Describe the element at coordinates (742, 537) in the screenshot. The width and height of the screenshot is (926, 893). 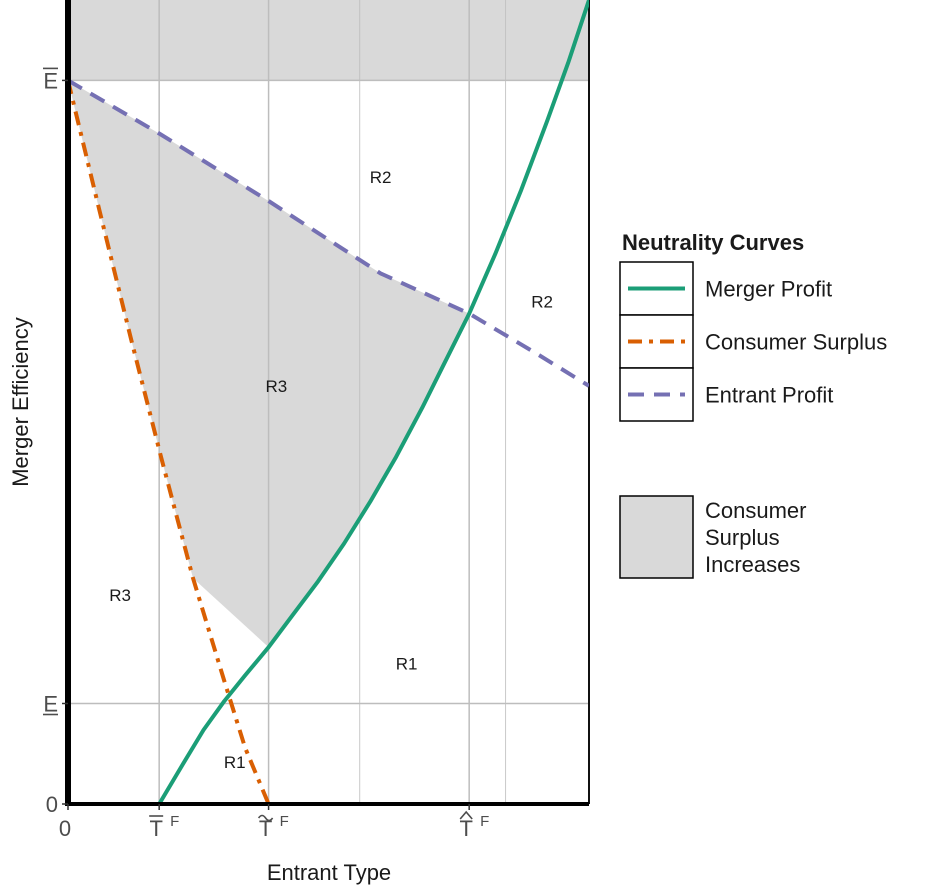
I see `legend-fill-label: Surplus` at that location.